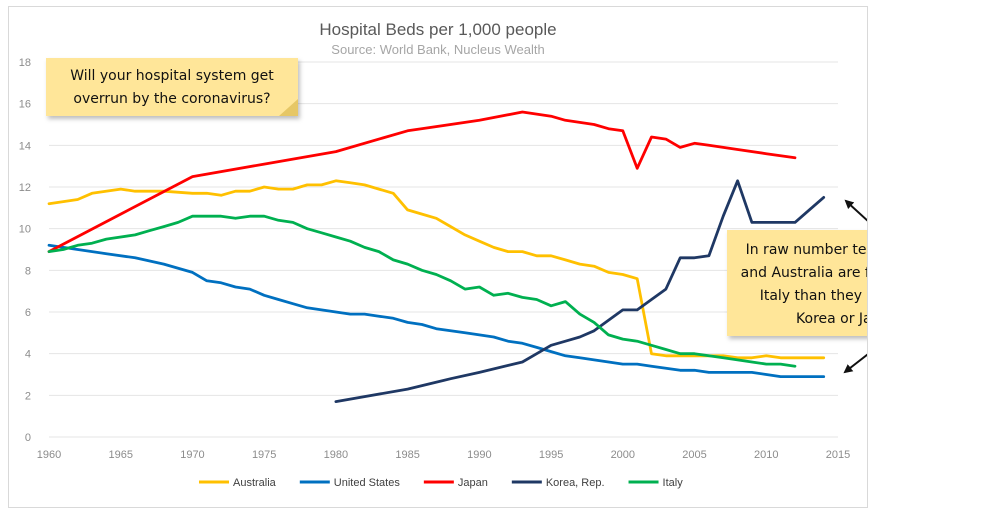  What do you see at coordinates (255, 483) in the screenshot?
I see `legend-label: Australia` at bounding box center [255, 483].